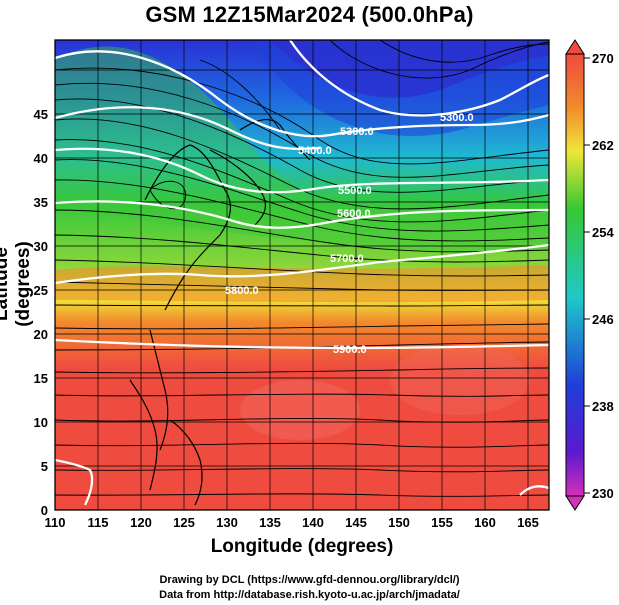 This screenshot has width=619, height=605. I want to click on x-tick: 110, so click(55, 522).